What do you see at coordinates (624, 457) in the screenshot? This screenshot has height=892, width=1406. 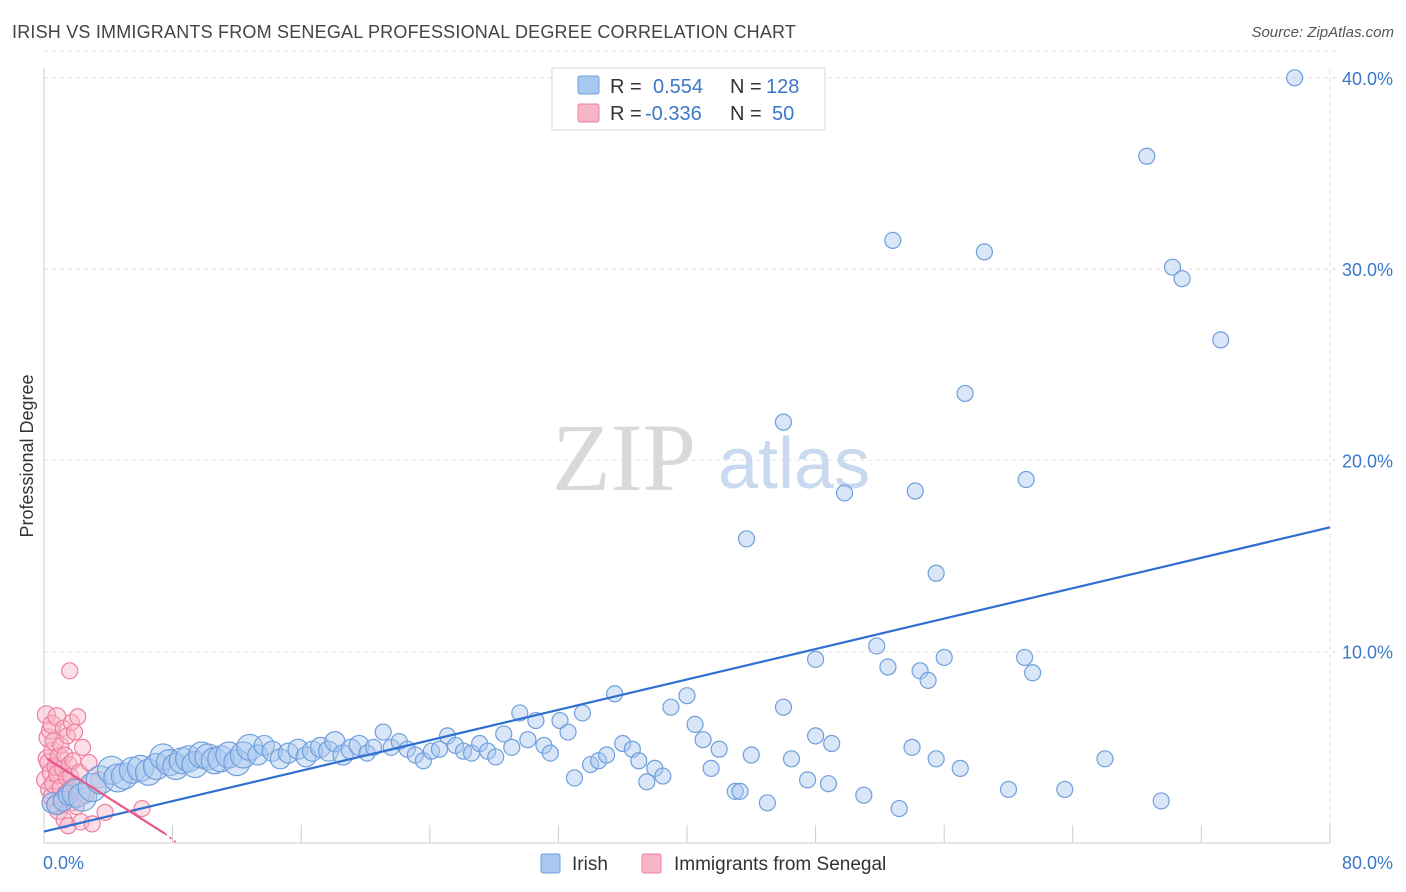 I see `watermark-zip-text: ZIP` at bounding box center [624, 457].